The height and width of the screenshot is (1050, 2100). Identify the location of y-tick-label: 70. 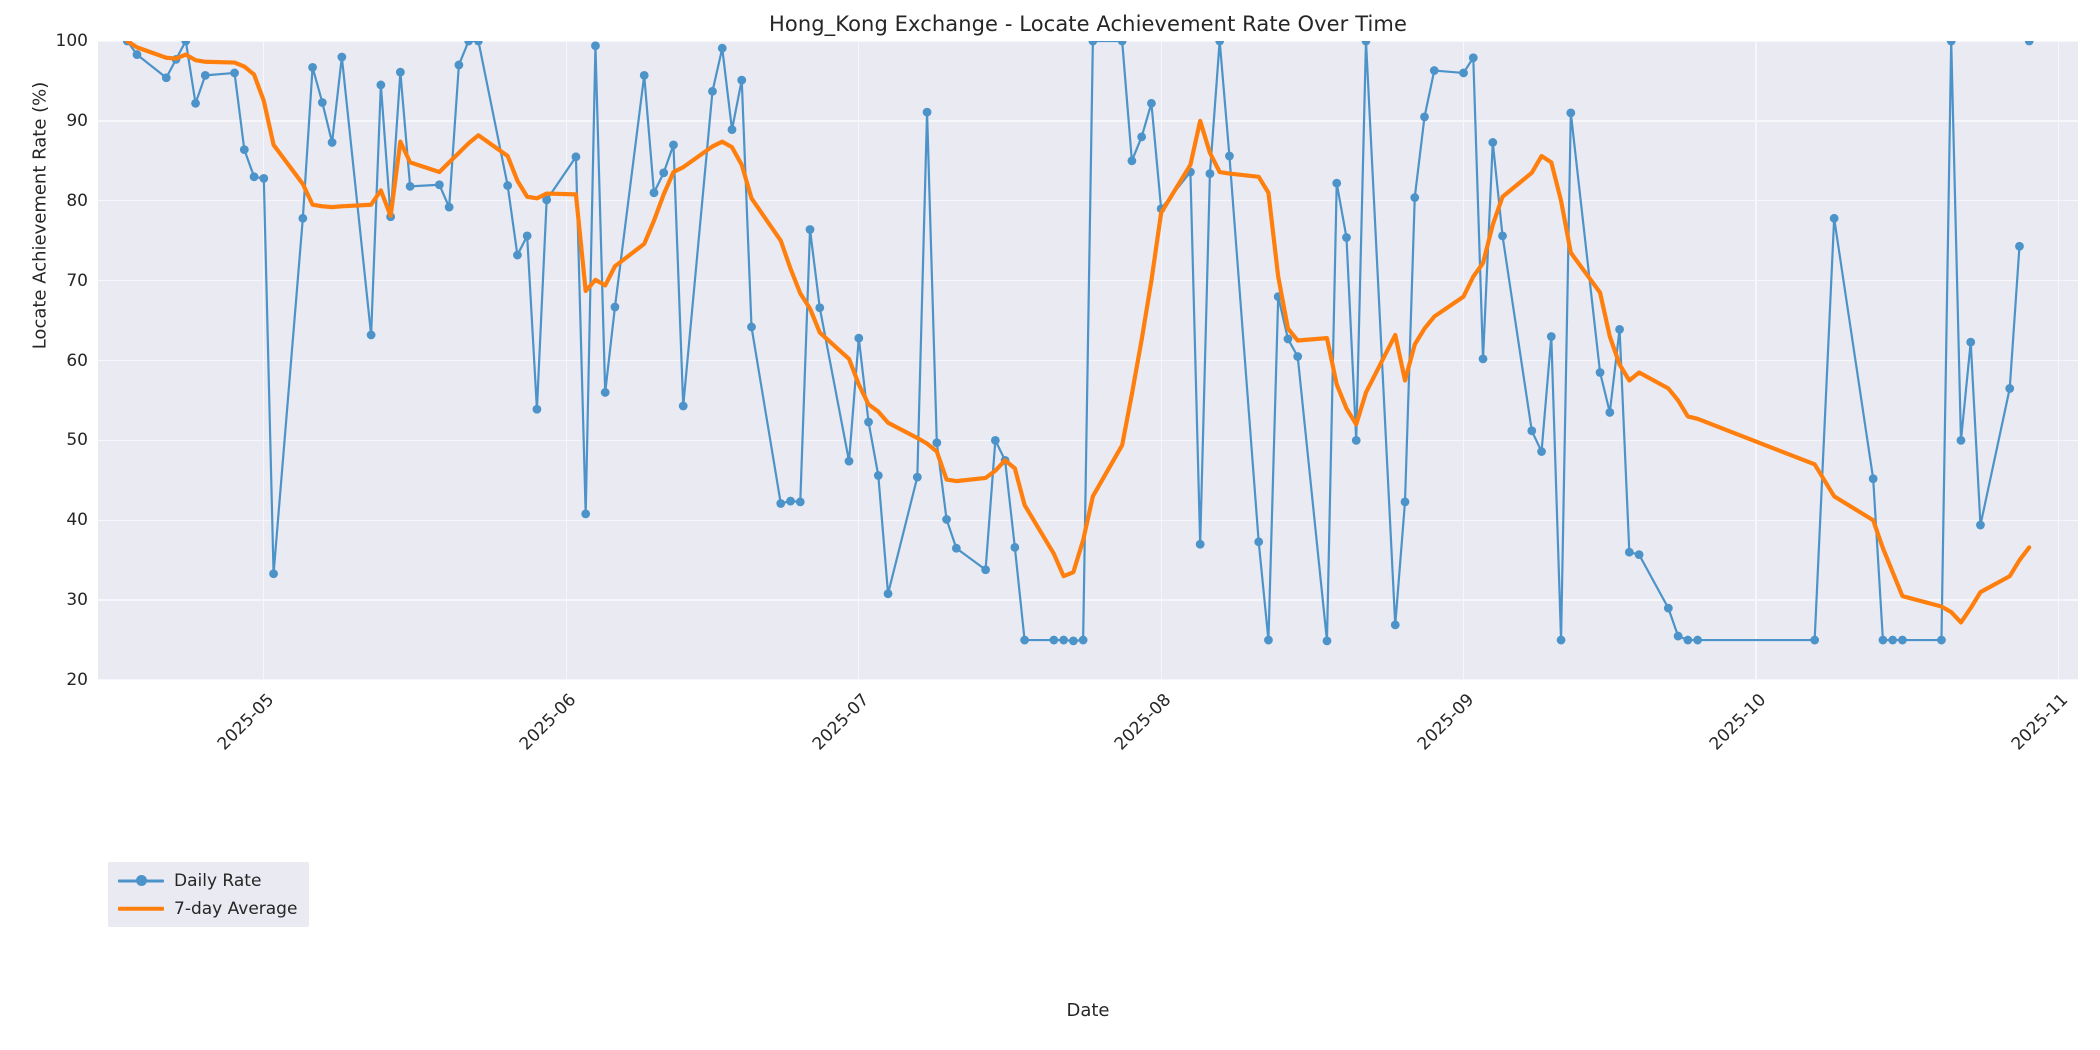
(77, 280).